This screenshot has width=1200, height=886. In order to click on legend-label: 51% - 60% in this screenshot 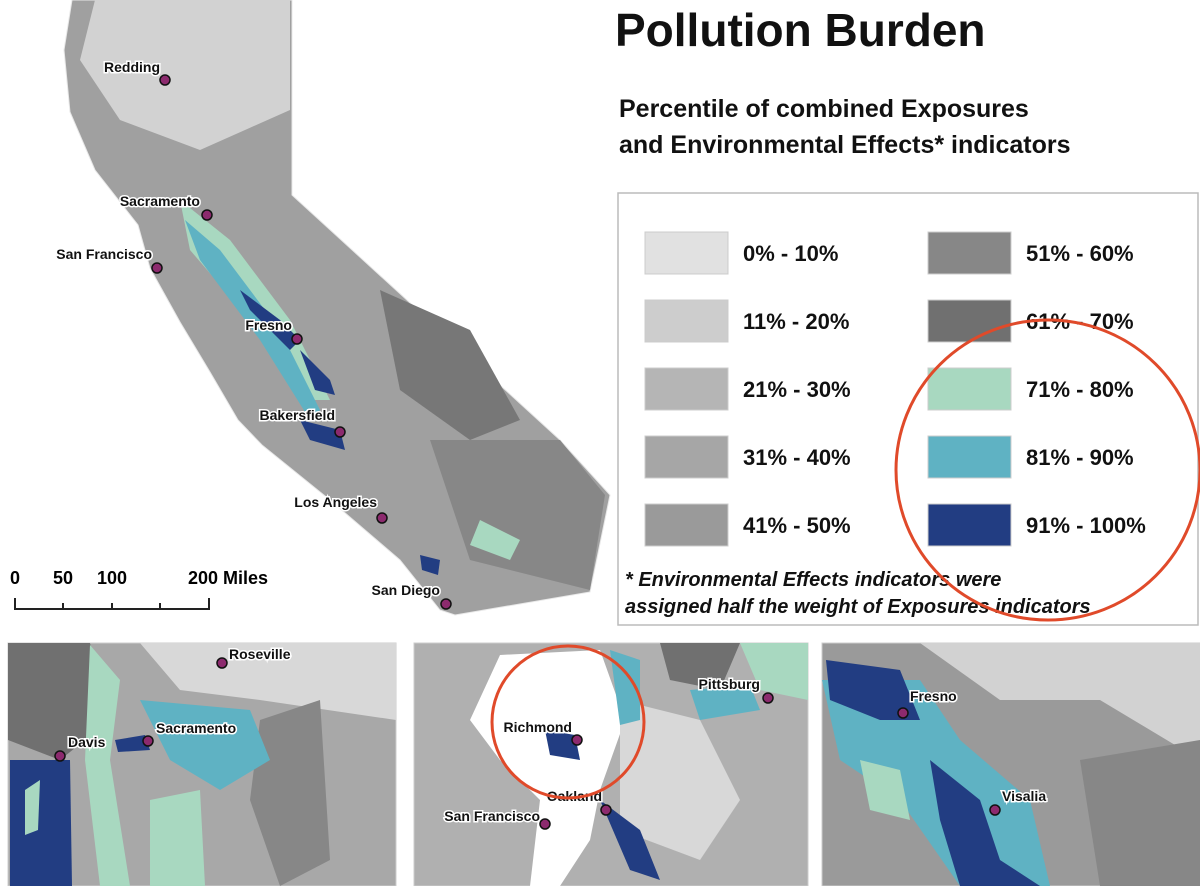, I will do `click(1080, 253)`.